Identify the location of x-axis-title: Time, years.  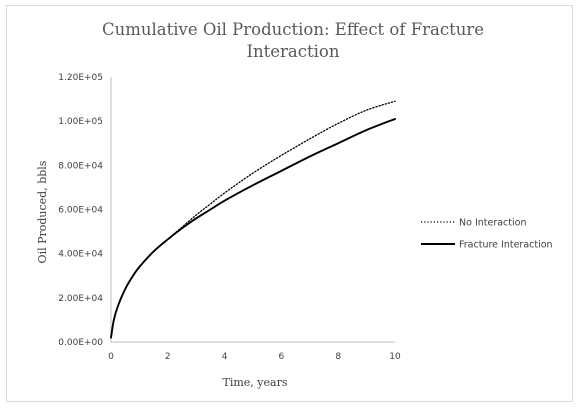
(255, 382).